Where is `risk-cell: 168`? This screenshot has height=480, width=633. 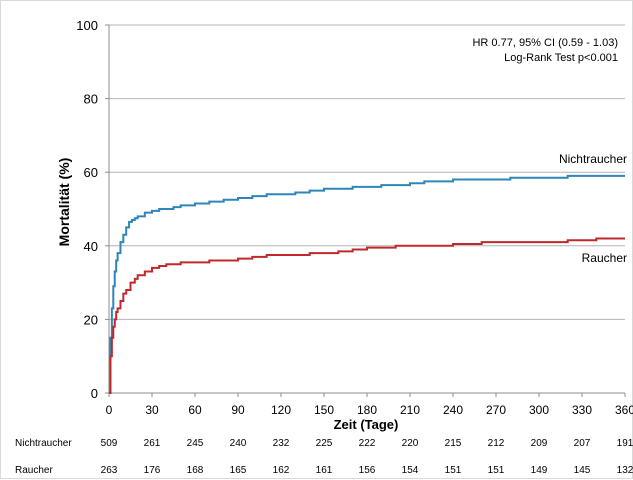
risk-cell: 168 is located at coordinates (195, 470).